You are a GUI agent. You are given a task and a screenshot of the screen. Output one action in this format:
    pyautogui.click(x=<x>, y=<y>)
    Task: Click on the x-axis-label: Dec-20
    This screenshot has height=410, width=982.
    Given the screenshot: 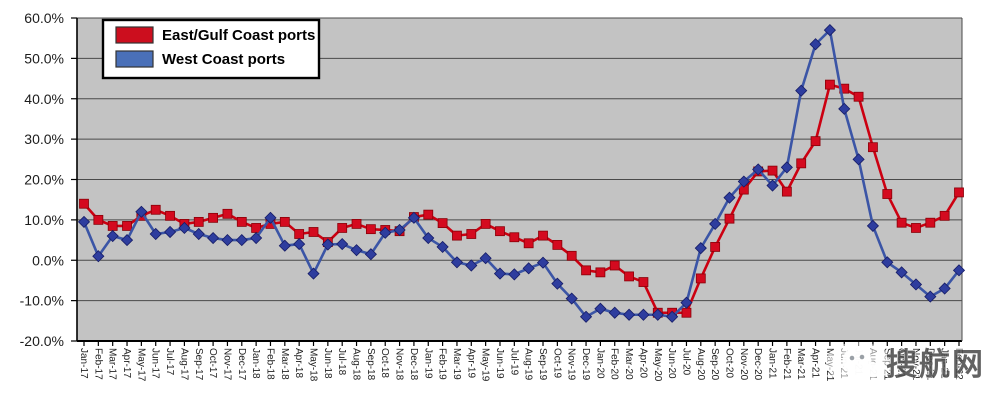 What is the action you would take?
    pyautogui.click(x=757, y=364)
    